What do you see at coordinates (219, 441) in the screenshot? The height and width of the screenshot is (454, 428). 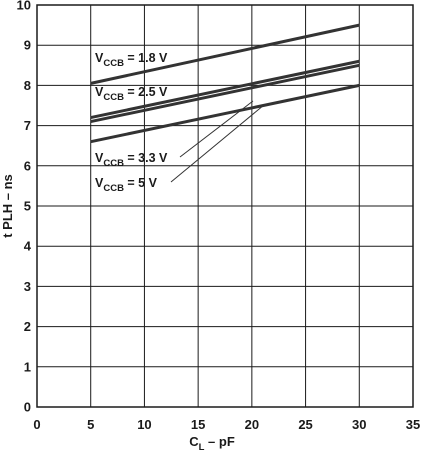 I see `x-axis-label-rest: – pF` at bounding box center [219, 441].